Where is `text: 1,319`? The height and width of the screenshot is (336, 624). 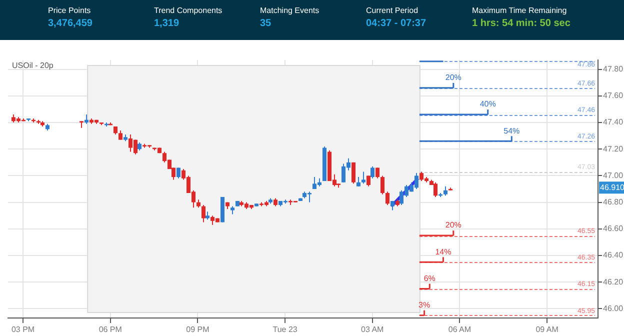 text: 1,319 is located at coordinates (167, 23).